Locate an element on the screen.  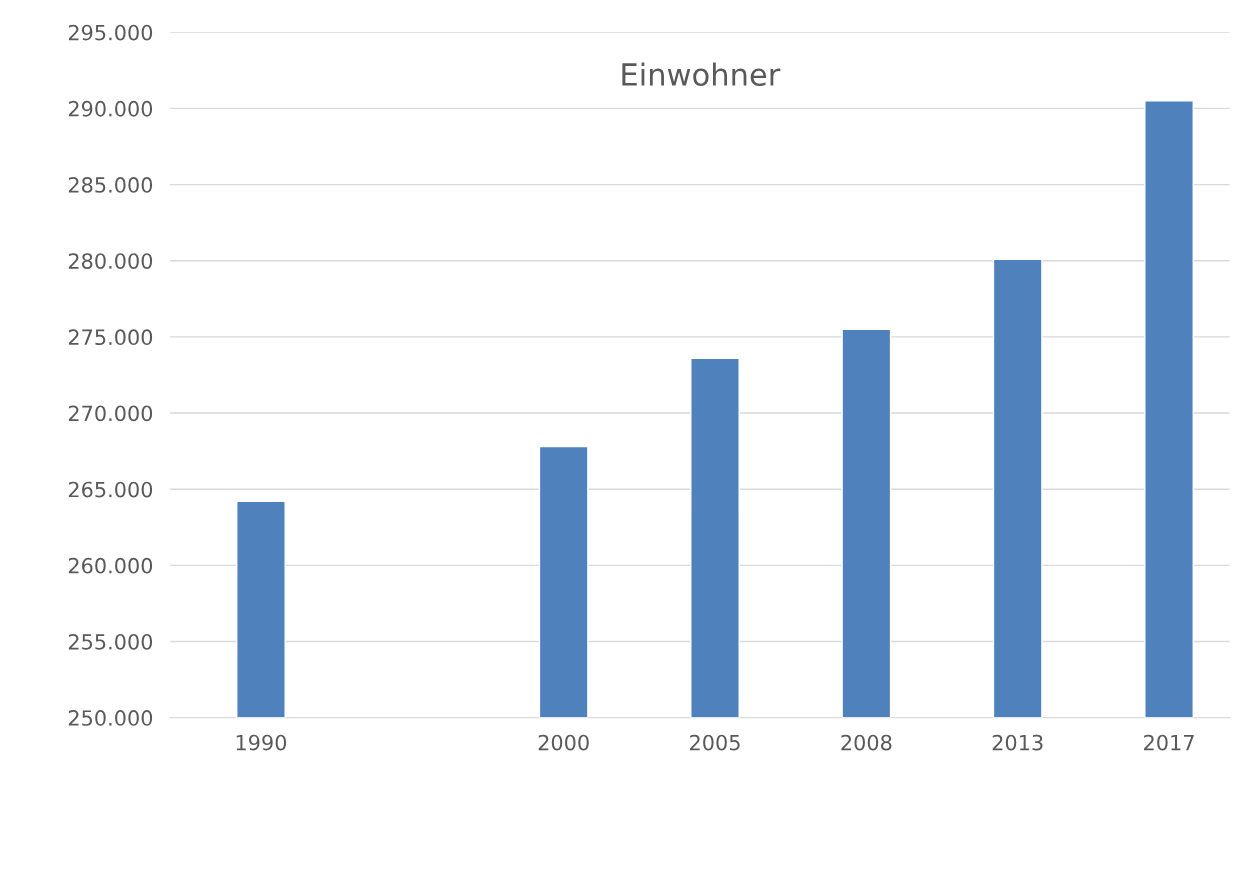
y-tick-label: 250.000 is located at coordinates (110, 718).